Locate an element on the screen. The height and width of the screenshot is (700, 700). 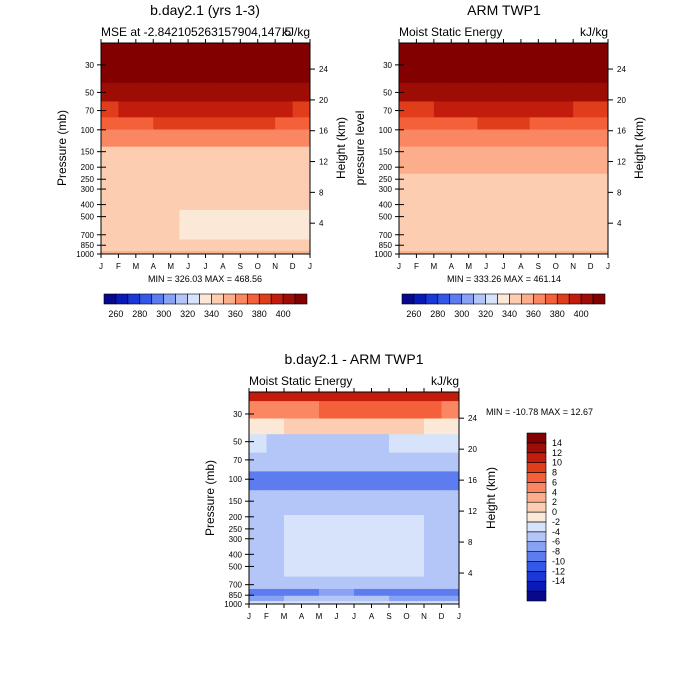
height-tick-label: 16 is located at coordinates (621, 131).